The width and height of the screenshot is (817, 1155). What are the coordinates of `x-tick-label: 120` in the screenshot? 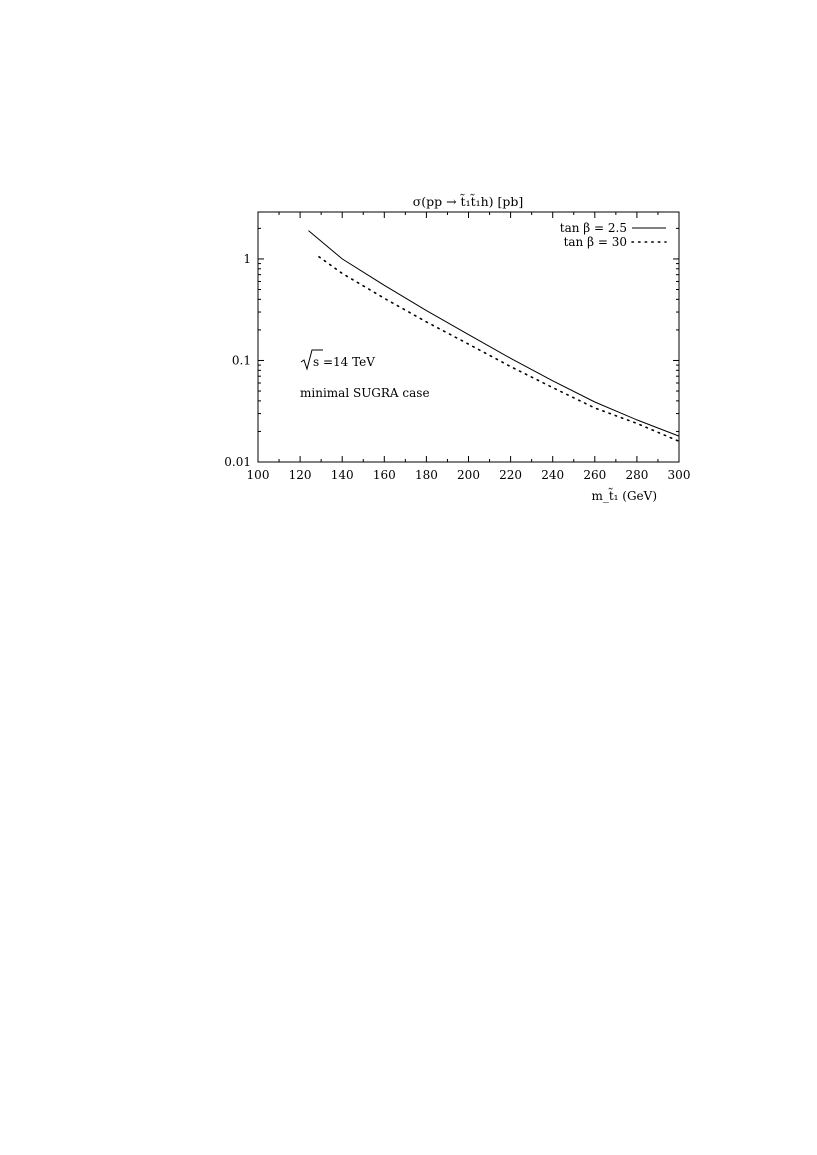 It's located at (300, 475).